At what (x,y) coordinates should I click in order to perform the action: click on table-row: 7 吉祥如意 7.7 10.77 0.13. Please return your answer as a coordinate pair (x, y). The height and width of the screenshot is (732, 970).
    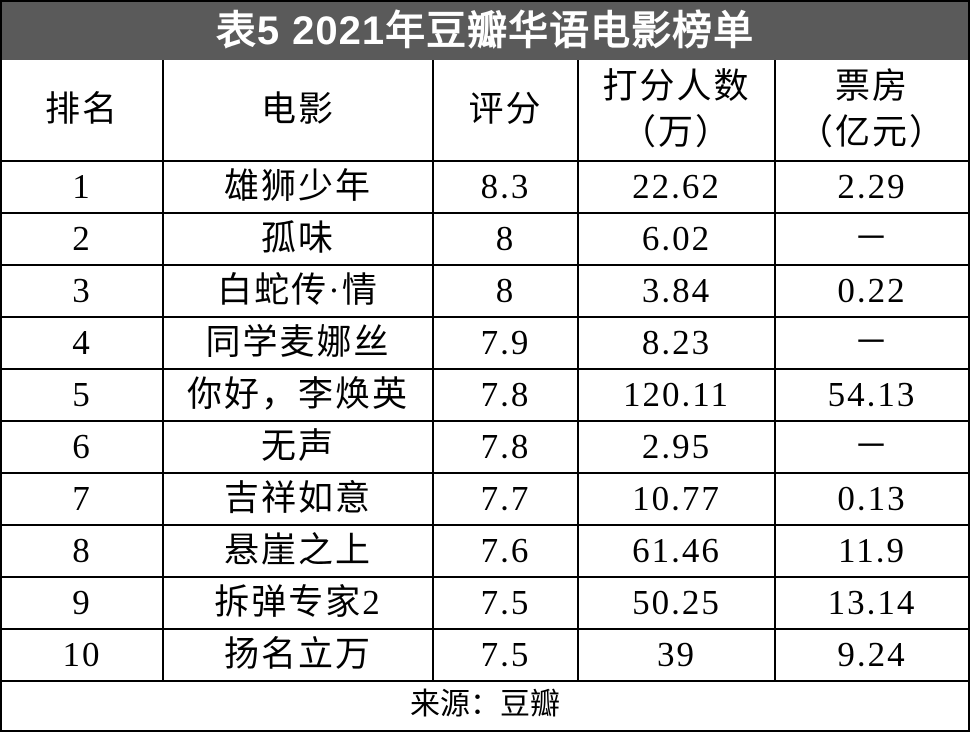
    Looking at the image, I should click on (485, 499).